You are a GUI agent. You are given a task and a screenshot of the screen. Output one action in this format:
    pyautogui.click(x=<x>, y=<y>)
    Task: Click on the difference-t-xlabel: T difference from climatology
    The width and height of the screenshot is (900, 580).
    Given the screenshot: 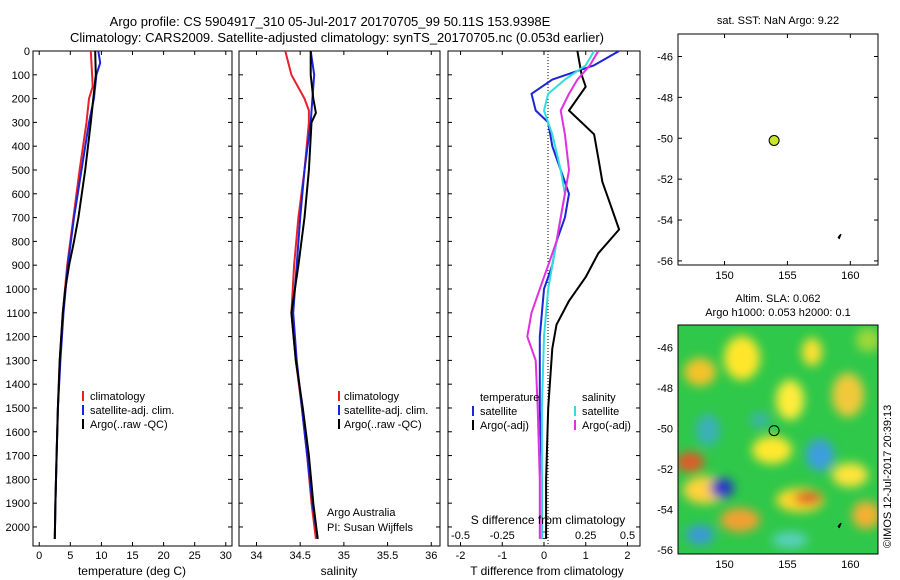 What is the action you would take?
    pyautogui.click(x=547, y=571)
    